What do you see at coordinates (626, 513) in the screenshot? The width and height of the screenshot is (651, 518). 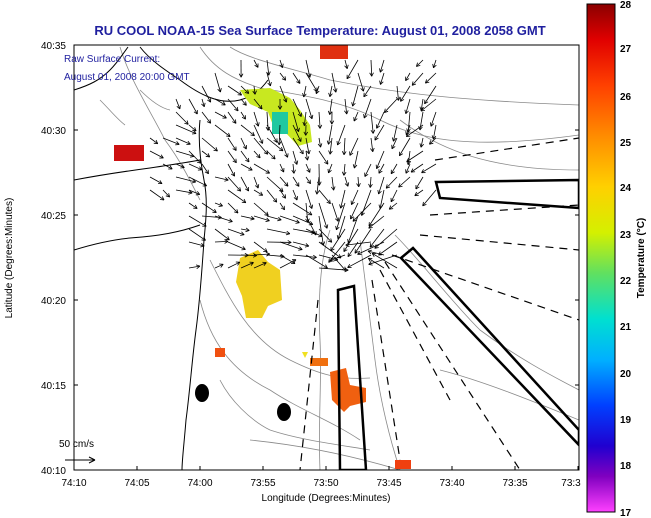 I see `colorbar-tick-label: 17` at bounding box center [626, 513].